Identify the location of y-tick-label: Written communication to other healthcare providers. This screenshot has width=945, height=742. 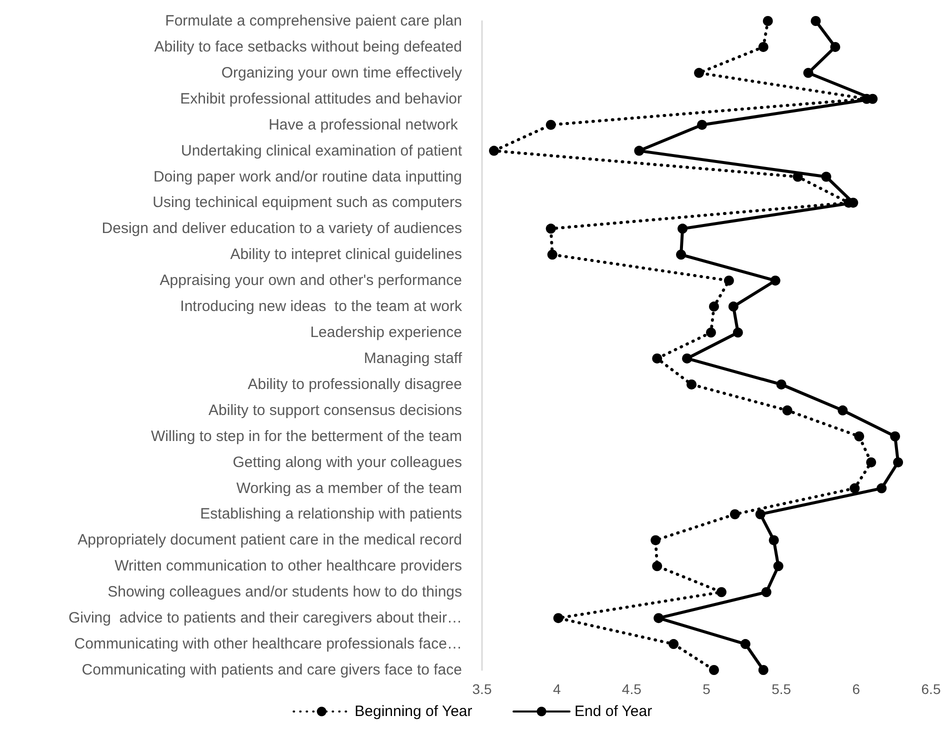
(288, 566).